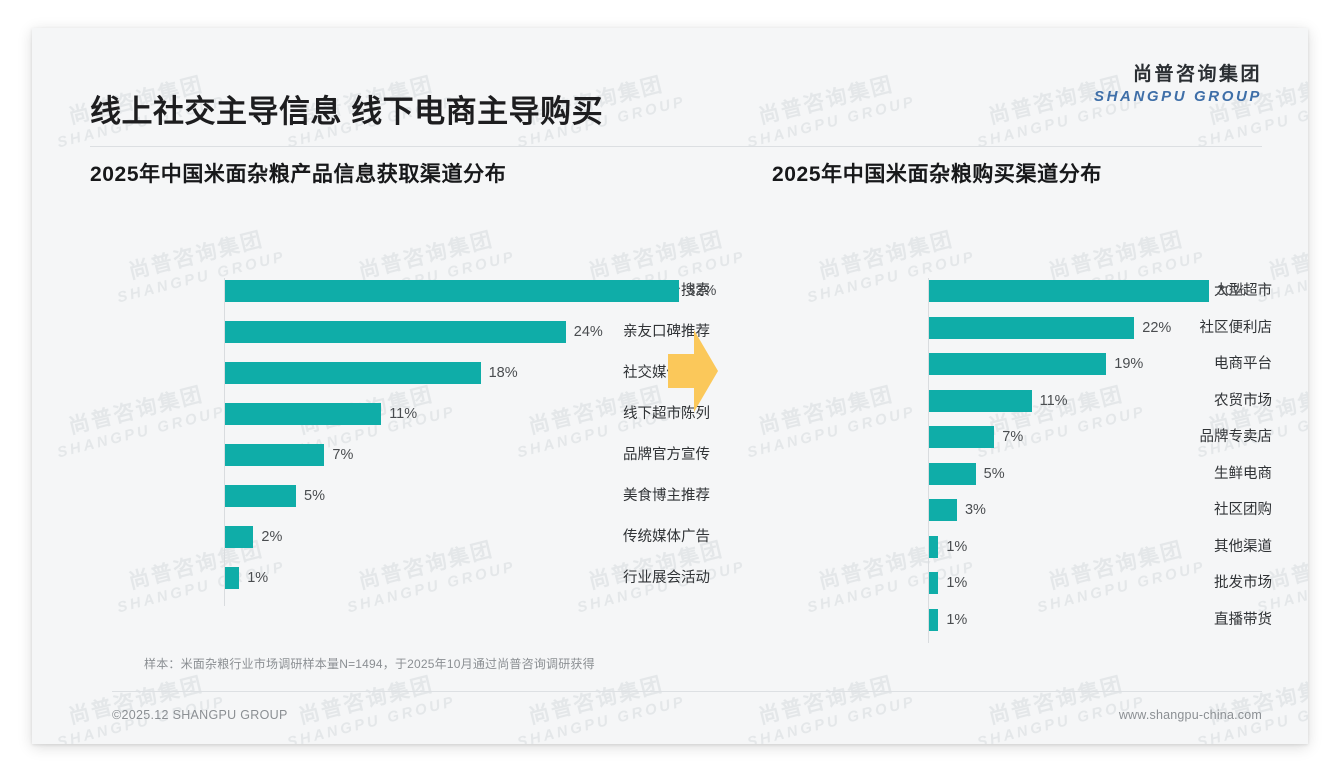  I want to click on bar-value-label: 3%, so click(975, 510).